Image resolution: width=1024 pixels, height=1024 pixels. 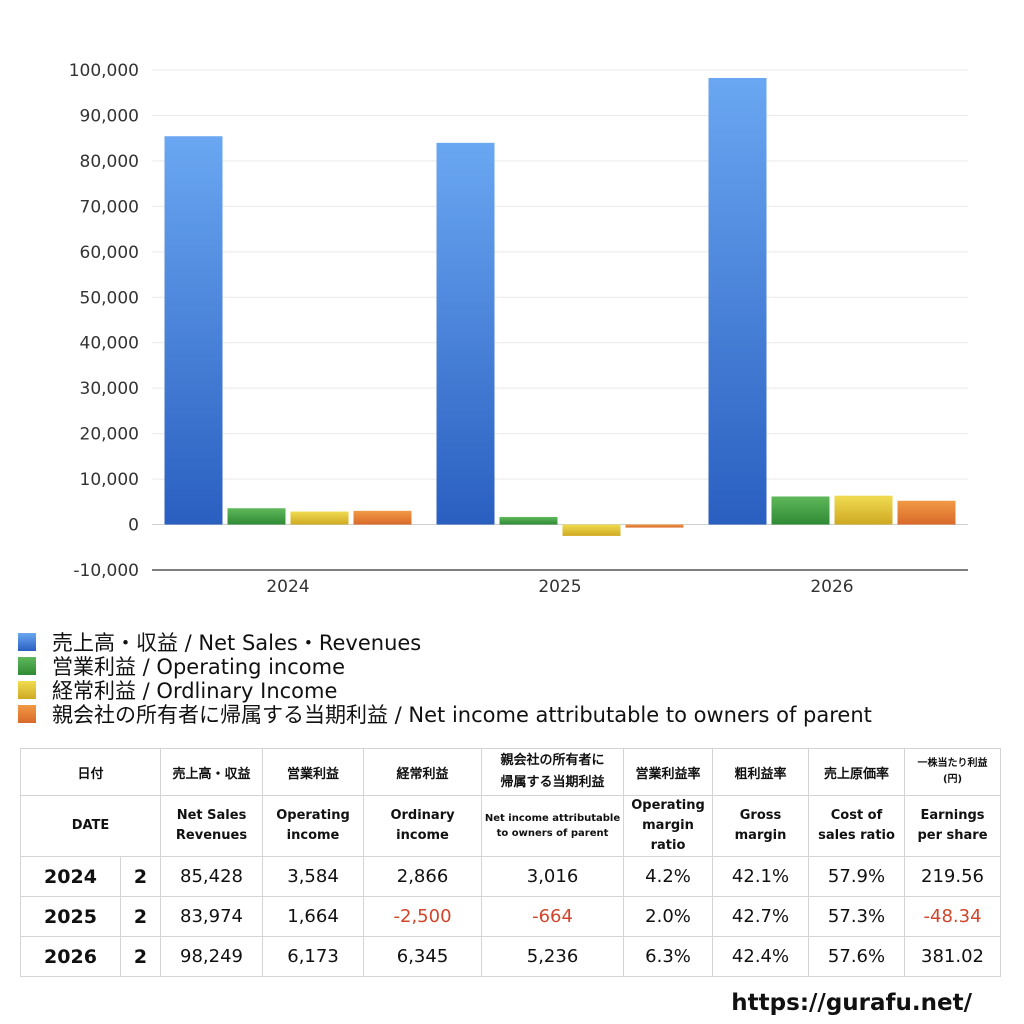 I want to click on header-sales-en-line1: Net Sales, so click(x=211, y=815).